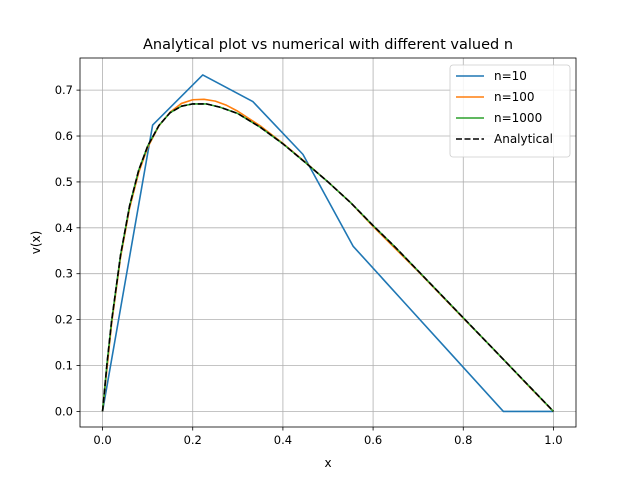  I want to click on y-tick-label: 0.4, so click(64, 228).